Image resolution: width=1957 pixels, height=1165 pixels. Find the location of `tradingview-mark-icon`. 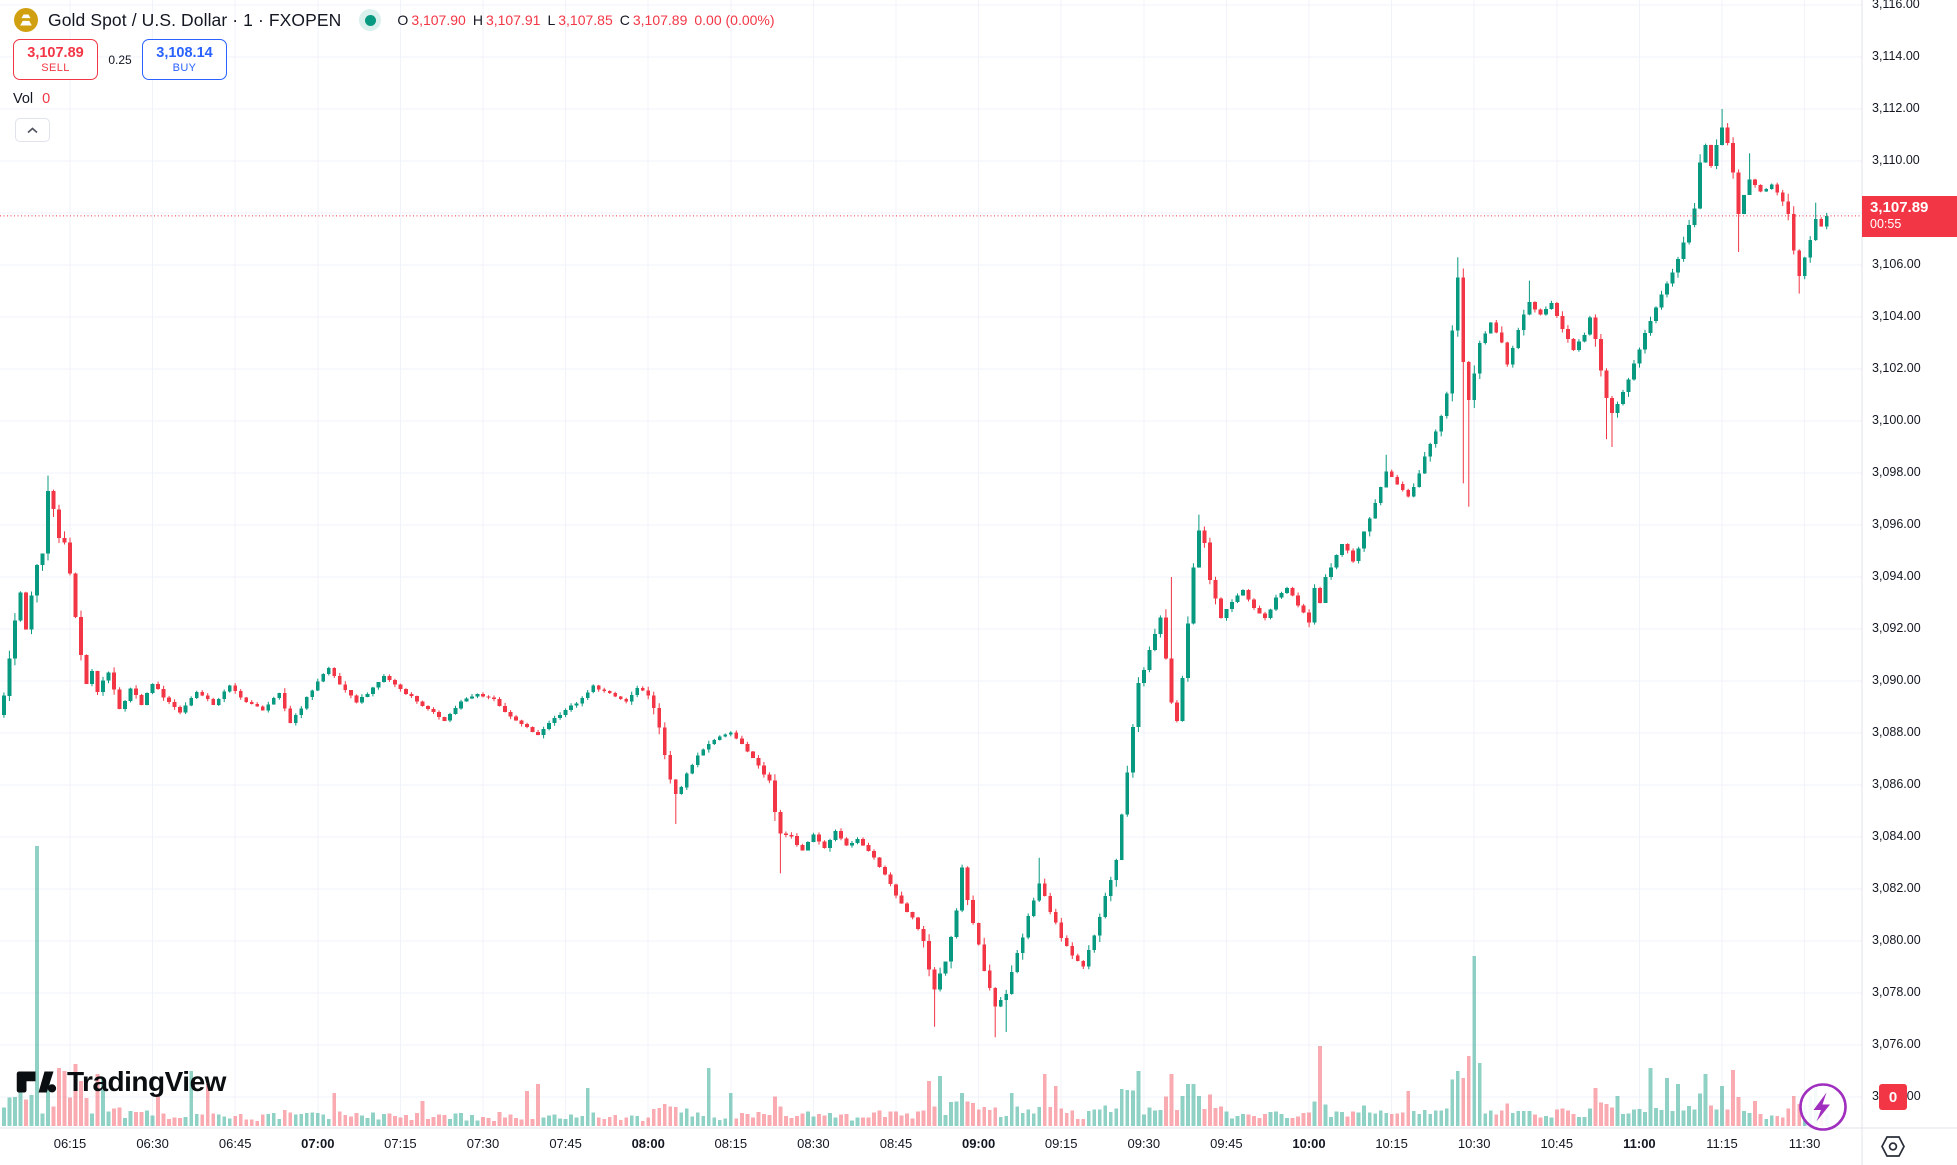

tradingview-mark-icon is located at coordinates (36, 1082).